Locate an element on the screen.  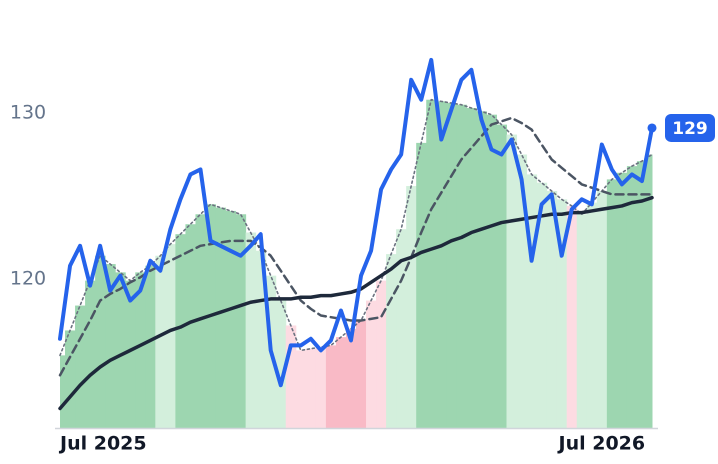
x-tick-label: Jul 2025 is located at coordinates (102, 444).